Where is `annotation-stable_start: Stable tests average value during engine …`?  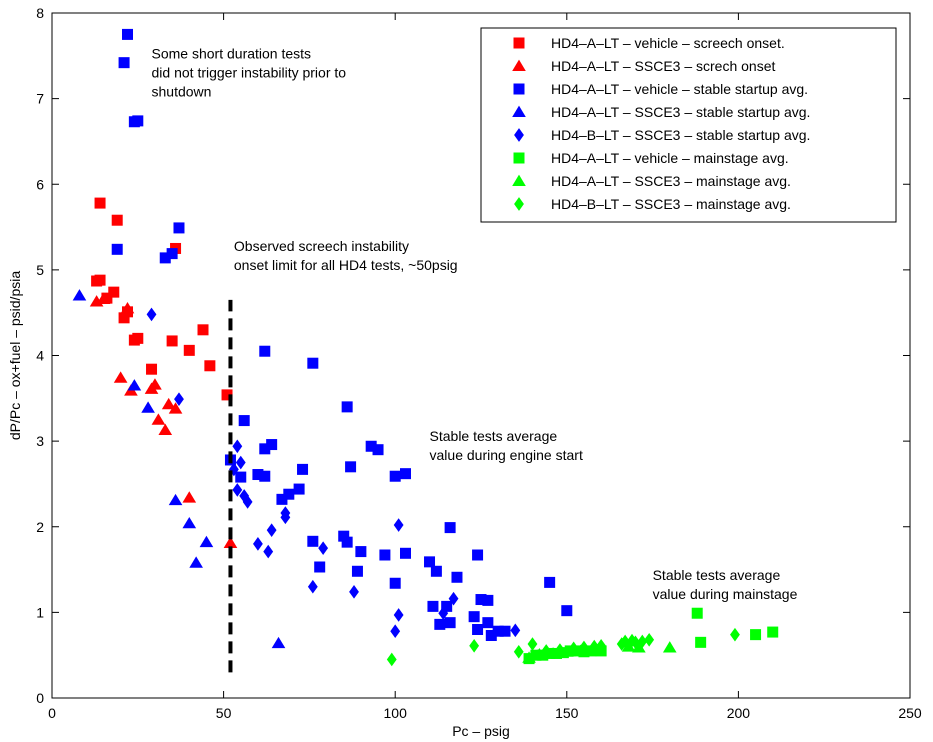
annotation-stable_start: Stable tests average value during engine … is located at coordinates (506, 445).